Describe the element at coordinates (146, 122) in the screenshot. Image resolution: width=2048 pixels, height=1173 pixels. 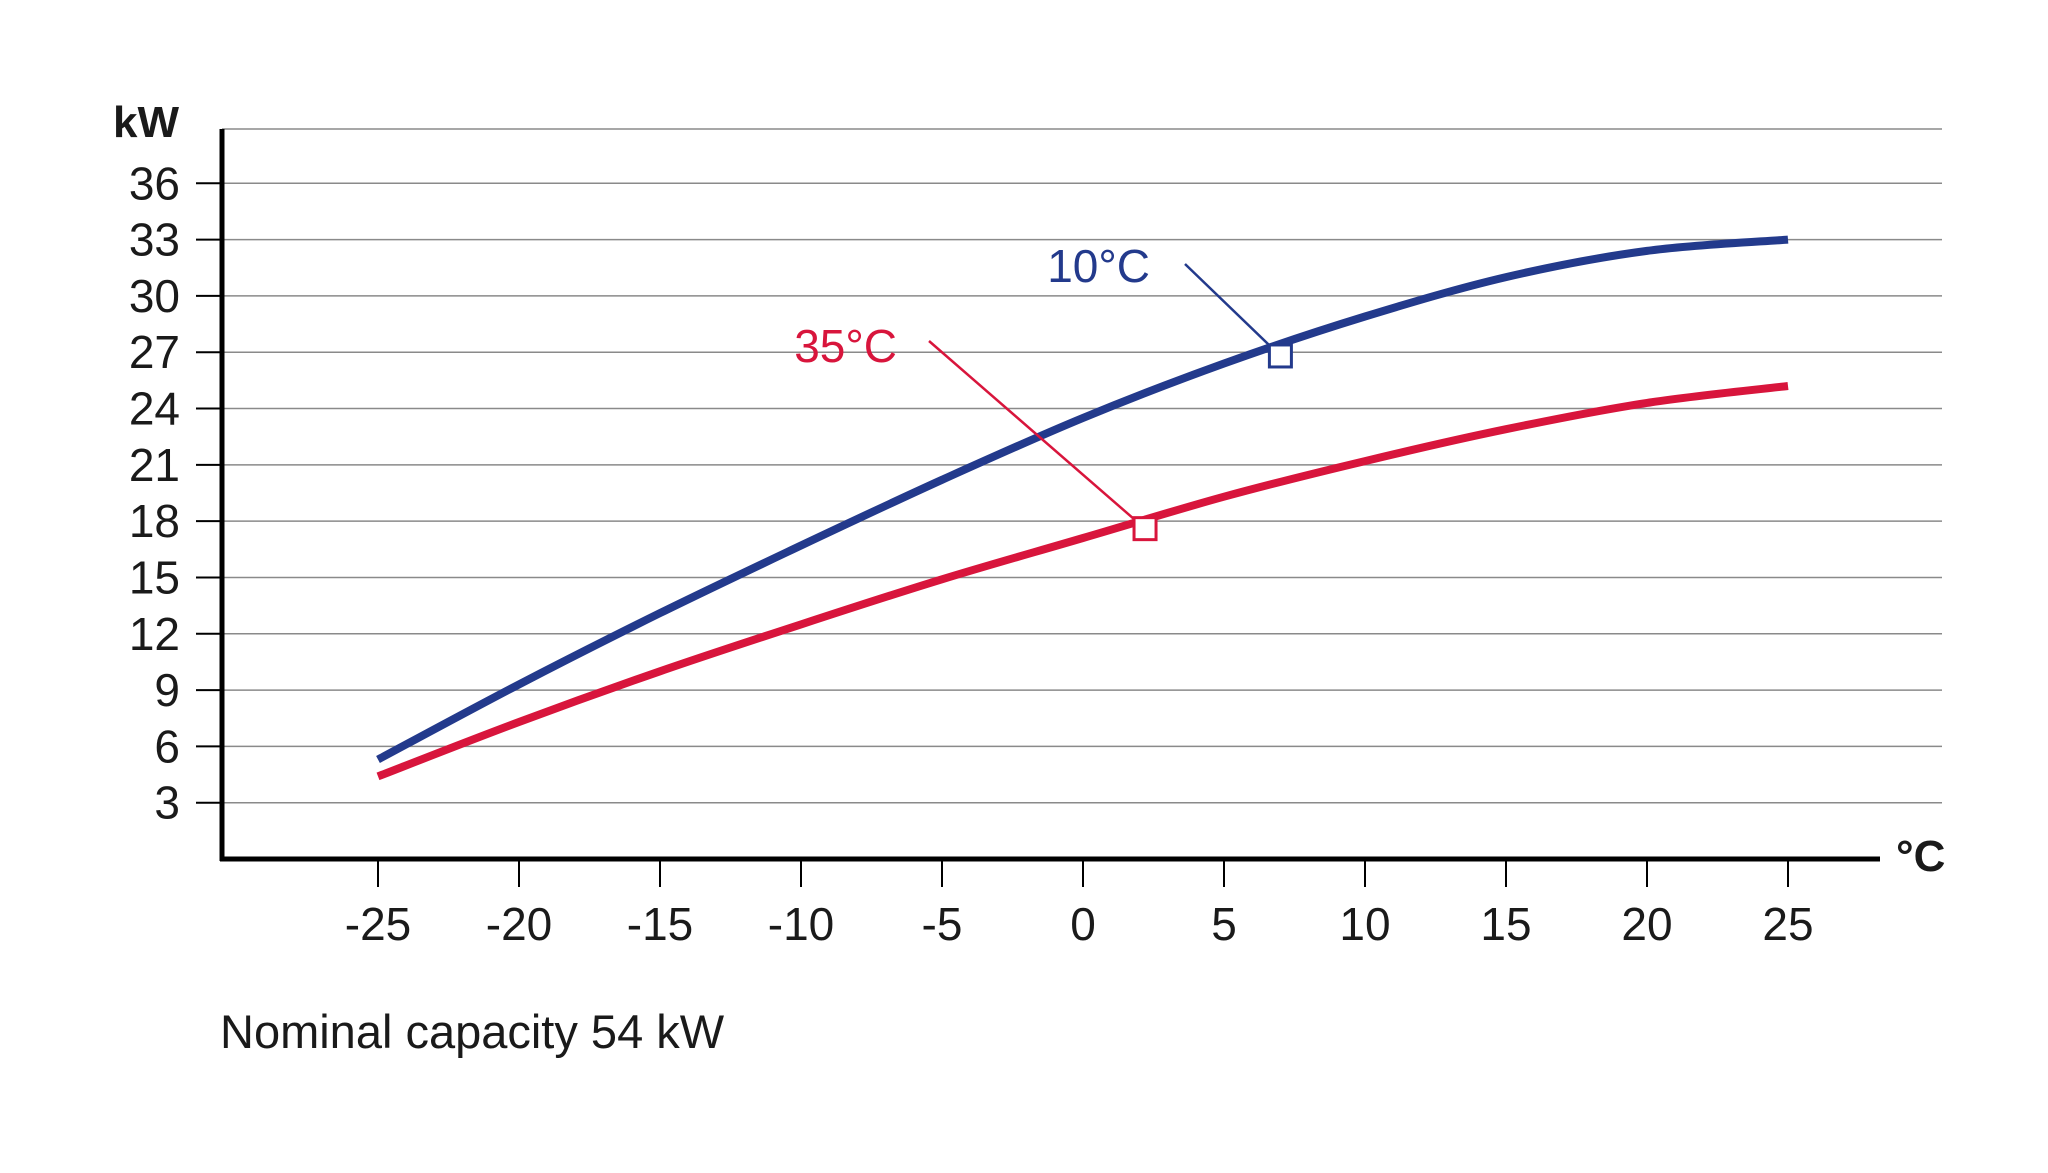
I see `y-axis-unit-label: kW` at that location.